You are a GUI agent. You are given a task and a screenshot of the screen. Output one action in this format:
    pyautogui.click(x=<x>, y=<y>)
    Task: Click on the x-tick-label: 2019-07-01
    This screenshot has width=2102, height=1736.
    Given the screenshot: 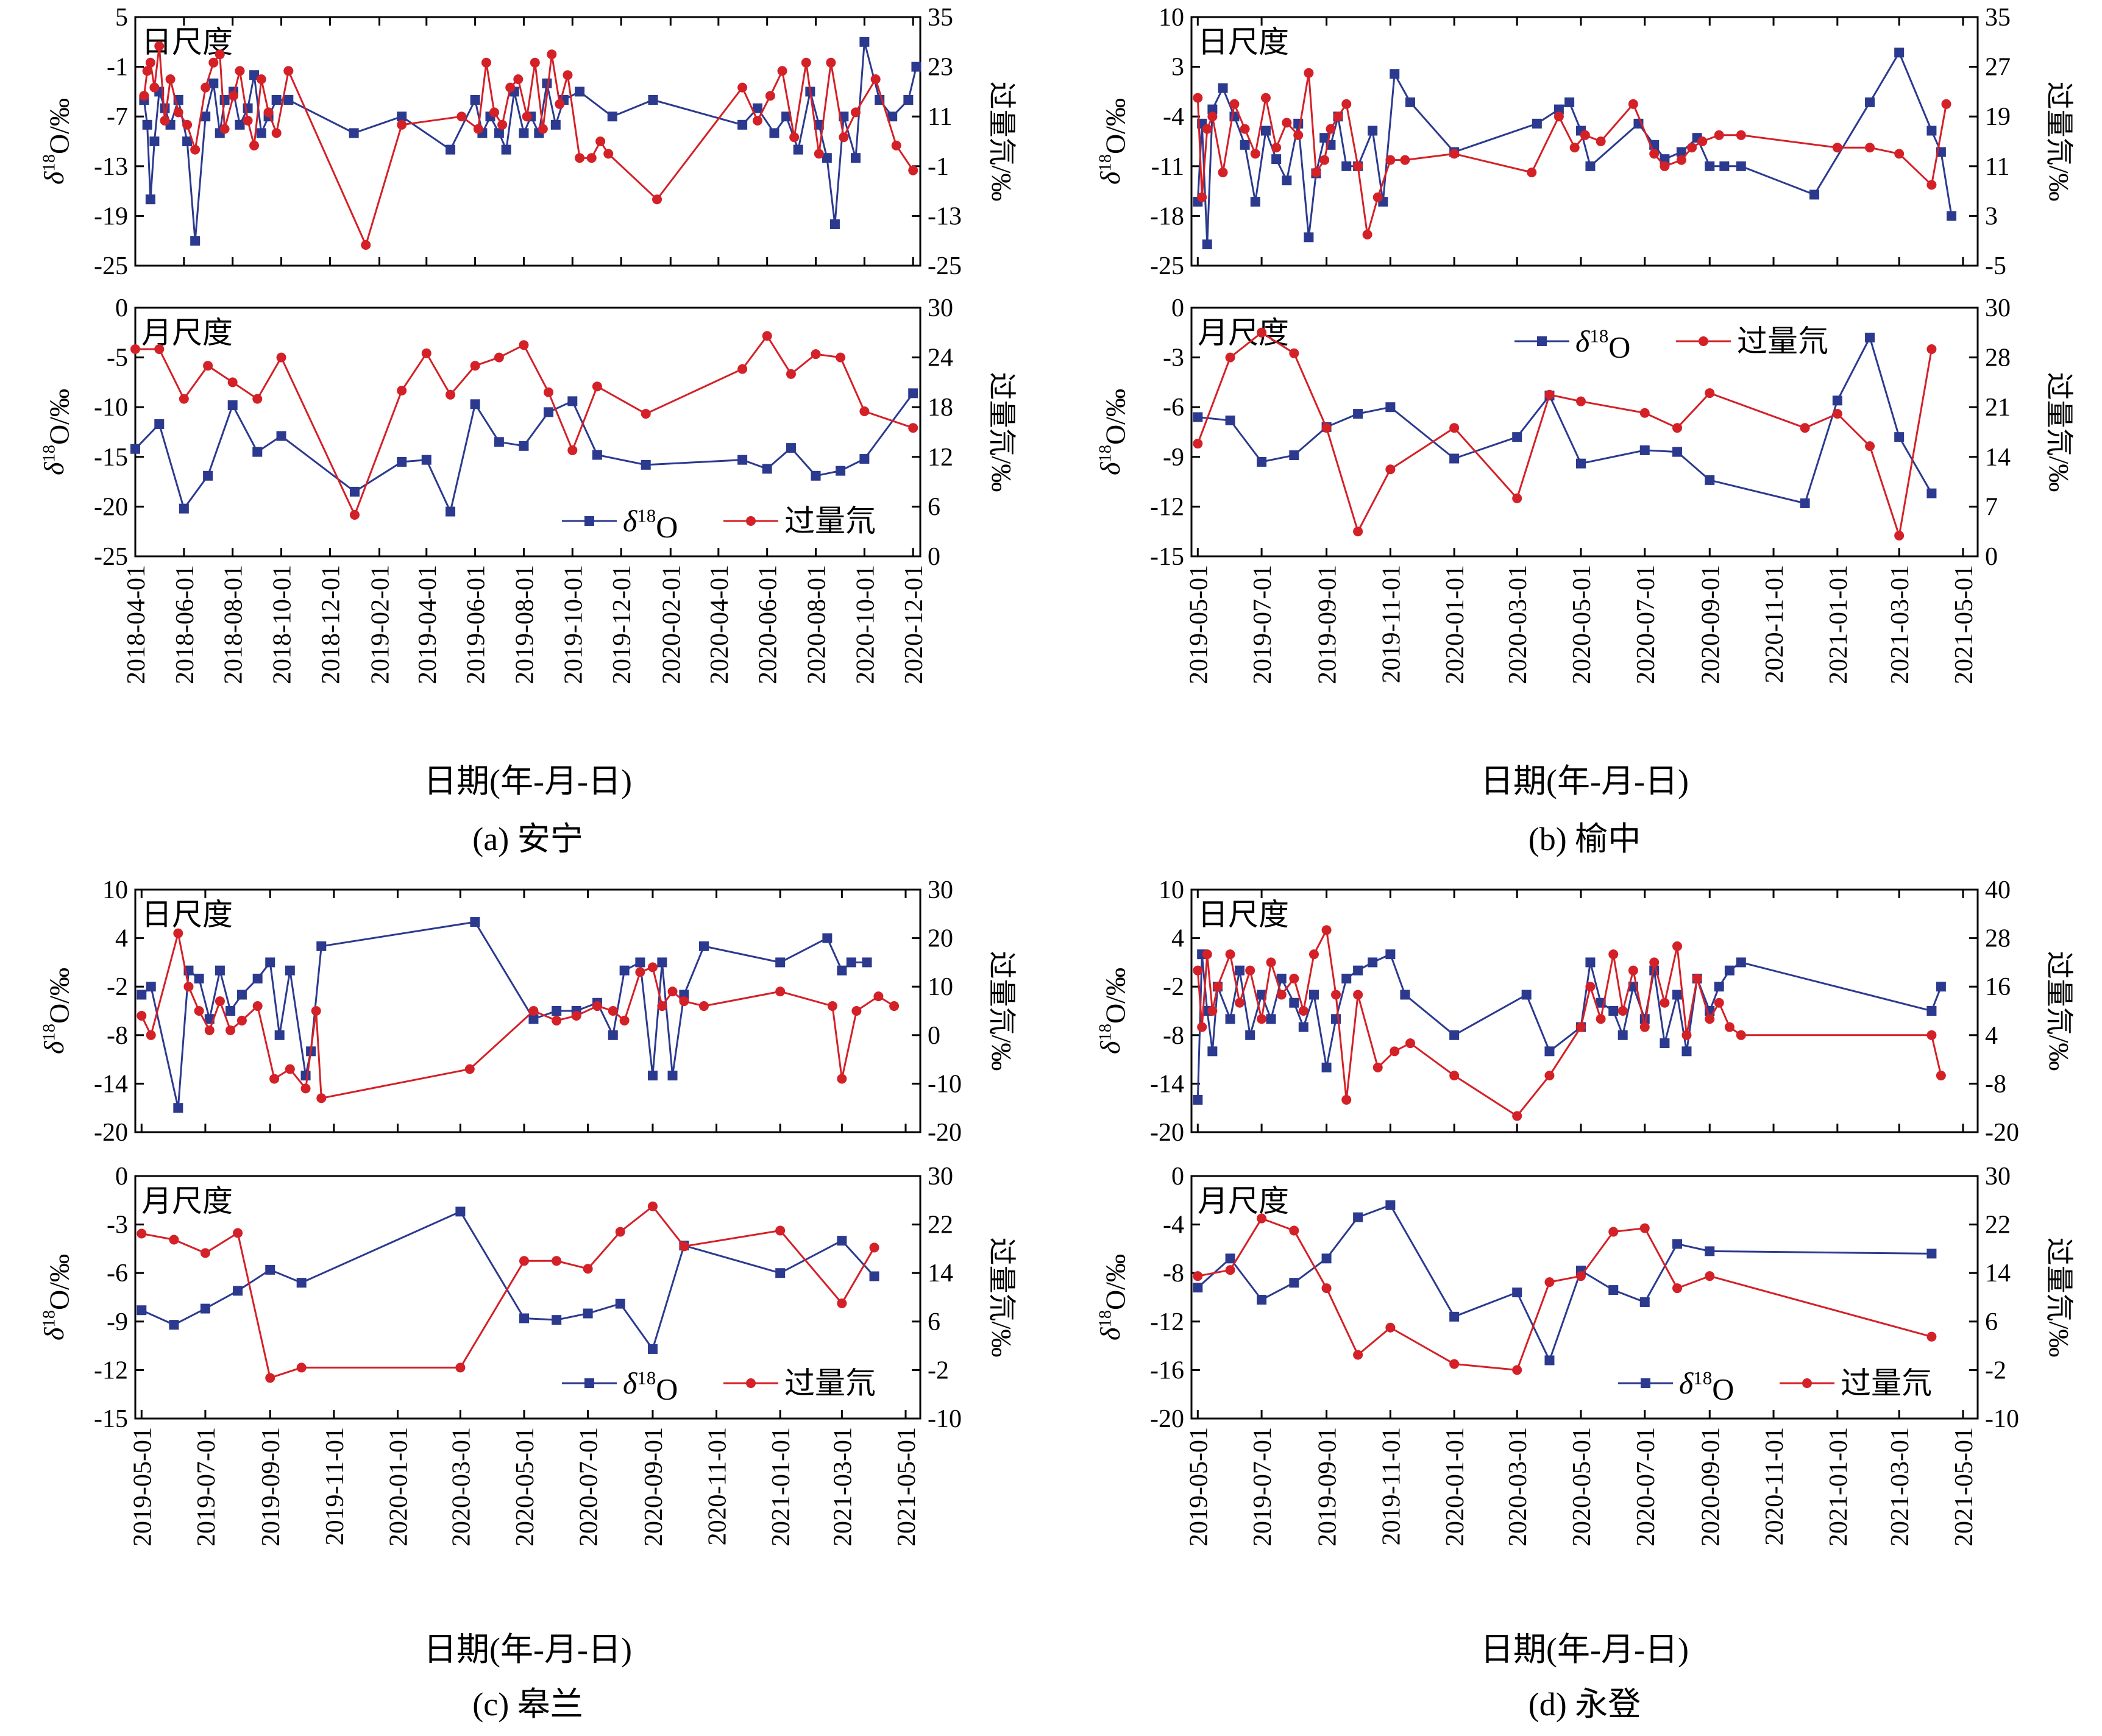 What is the action you would take?
    pyautogui.click(x=207, y=1486)
    